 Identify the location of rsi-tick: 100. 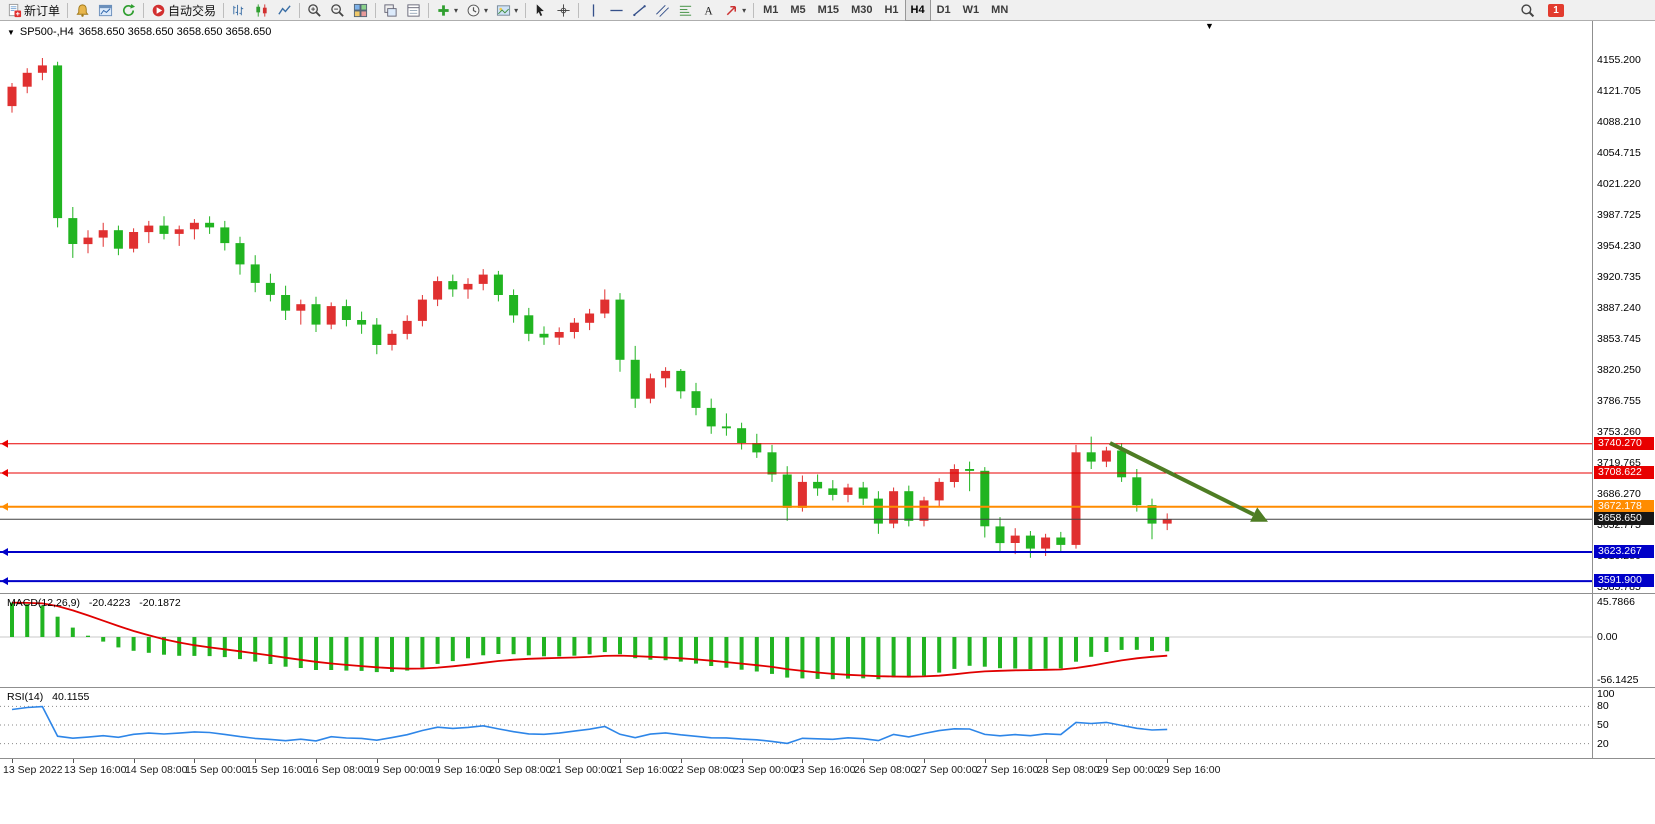
(1606, 694).